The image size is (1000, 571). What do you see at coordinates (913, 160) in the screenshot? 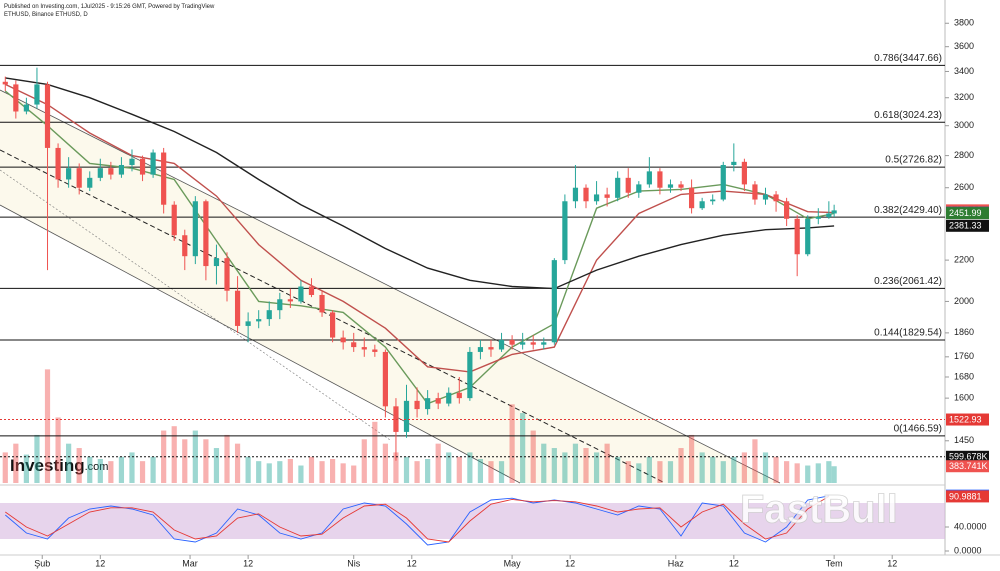
I see `fib-label: 0.5(2726.82)` at bounding box center [913, 160].